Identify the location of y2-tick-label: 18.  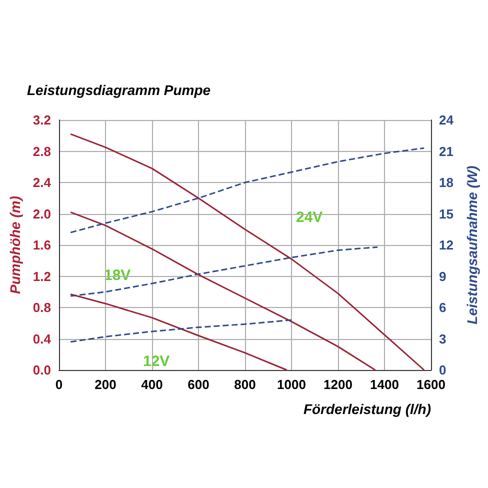
(446, 182).